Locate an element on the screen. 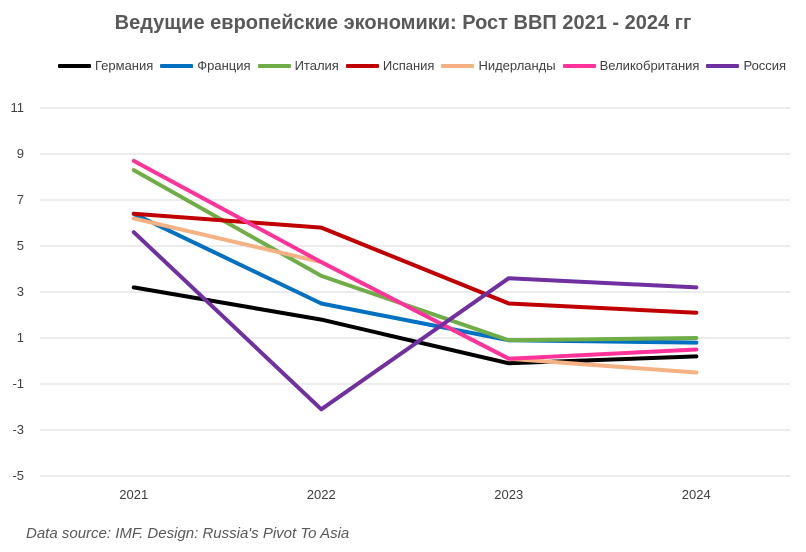 This screenshot has width=806, height=552. y-tick-label: 1 is located at coordinates (20, 337).